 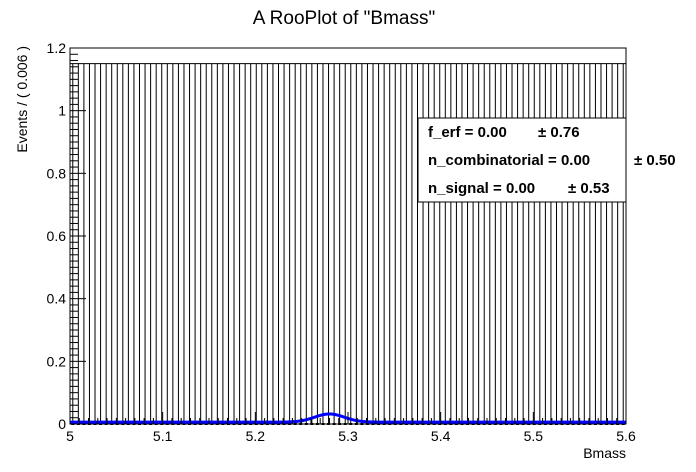 I want to click on stat-n-signal-error: ± 0.53, so click(x=589, y=188).